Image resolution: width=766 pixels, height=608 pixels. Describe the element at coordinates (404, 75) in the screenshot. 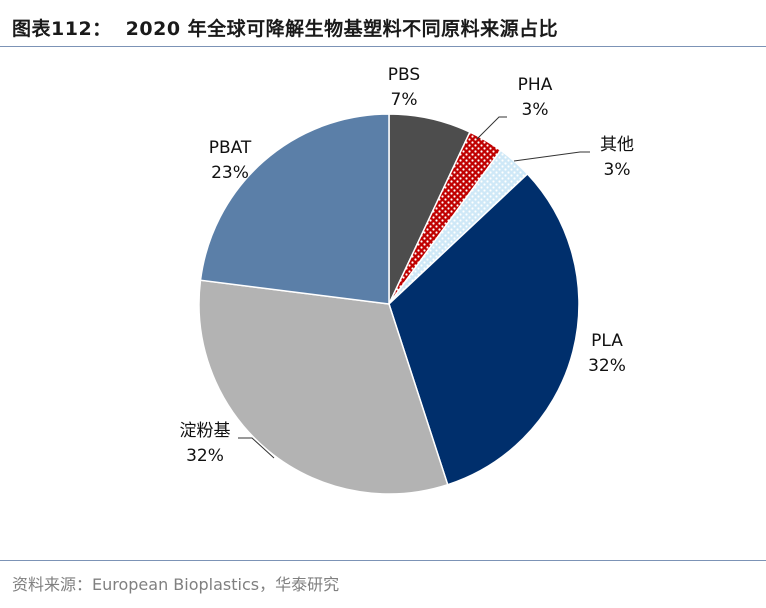

I see `slice-name-label: PBS` at that location.